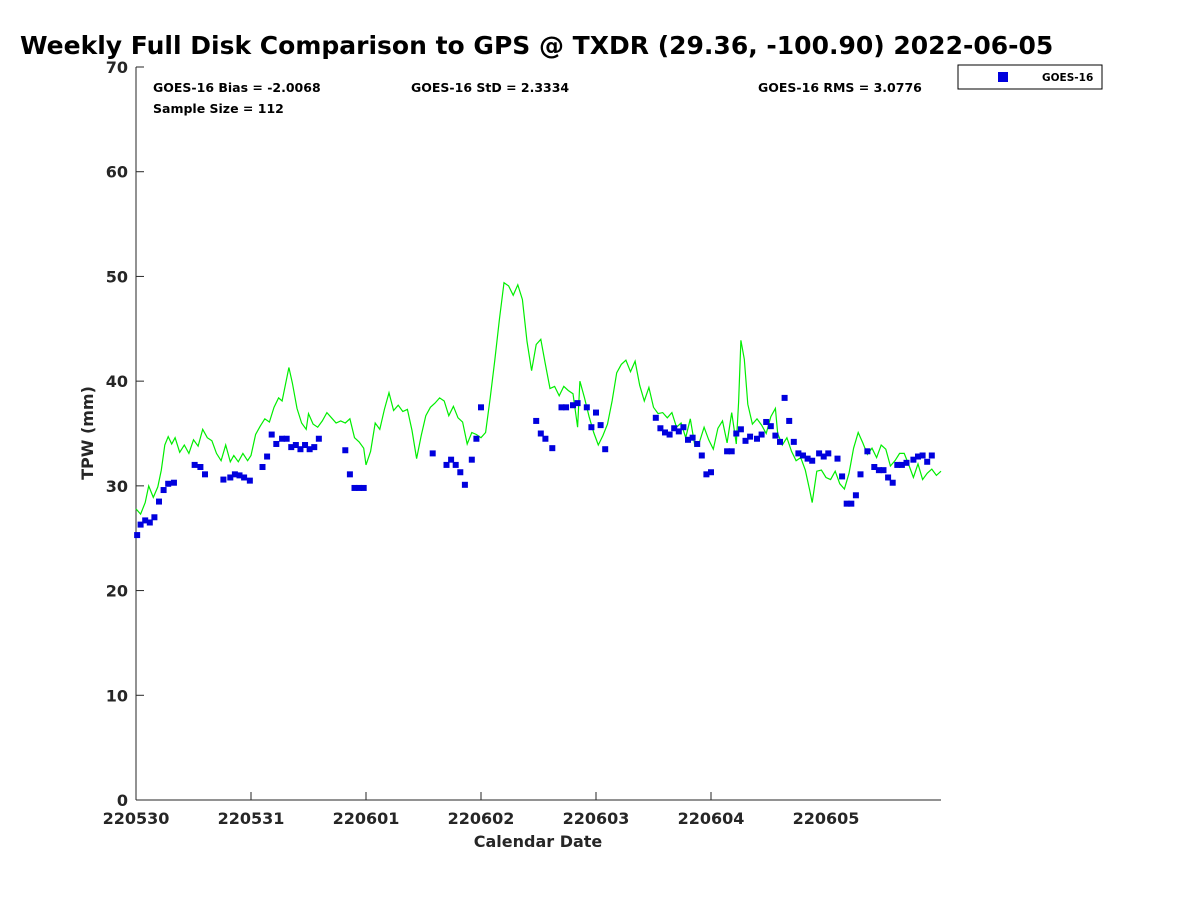  I want to click on y-tick-label: 20, so click(117, 591).